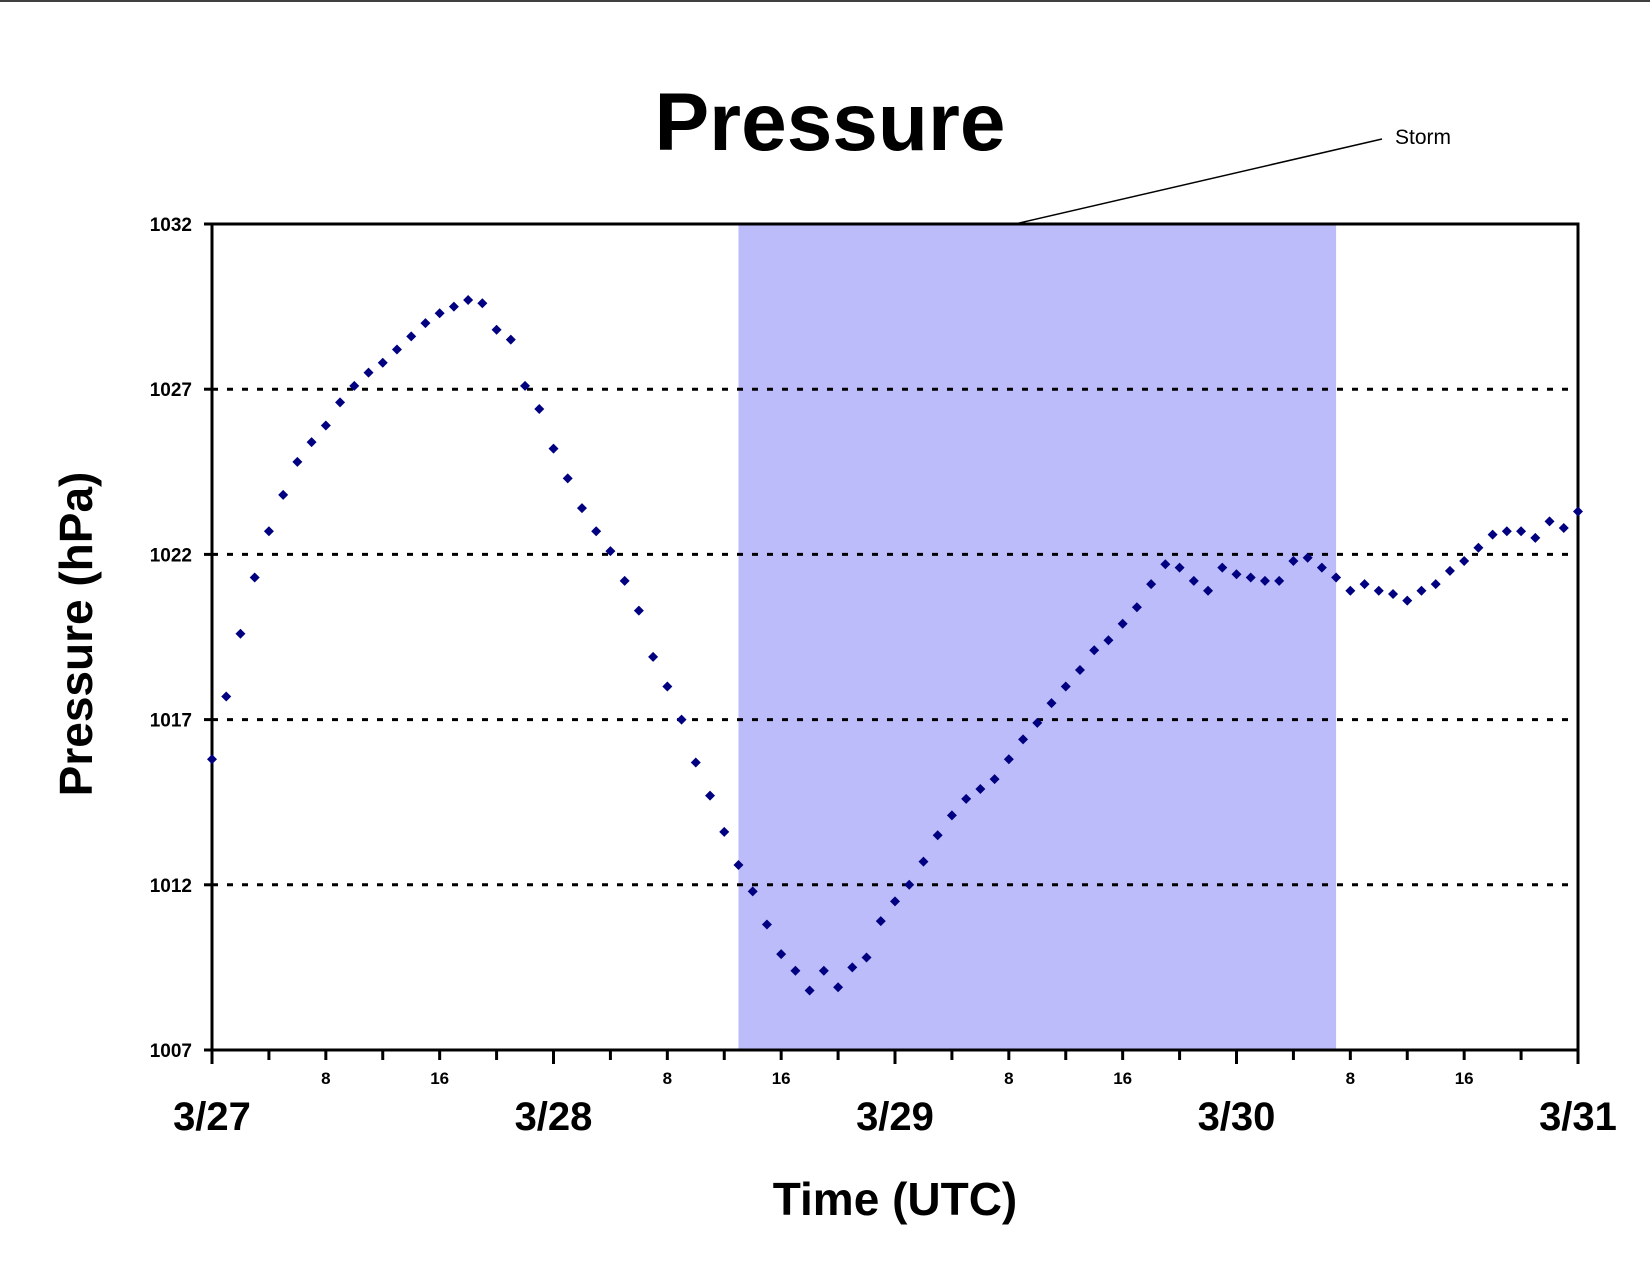 The height and width of the screenshot is (1275, 1650). Describe the element at coordinates (171, 721) in the screenshot. I see `y-tick-label: 1017` at that location.